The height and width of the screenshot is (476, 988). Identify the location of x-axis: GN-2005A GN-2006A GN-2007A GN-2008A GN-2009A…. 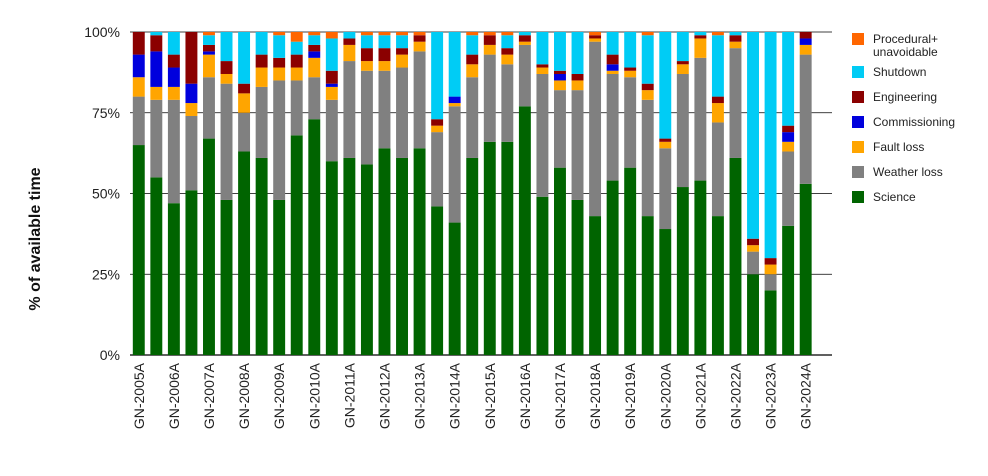
(472, 395).